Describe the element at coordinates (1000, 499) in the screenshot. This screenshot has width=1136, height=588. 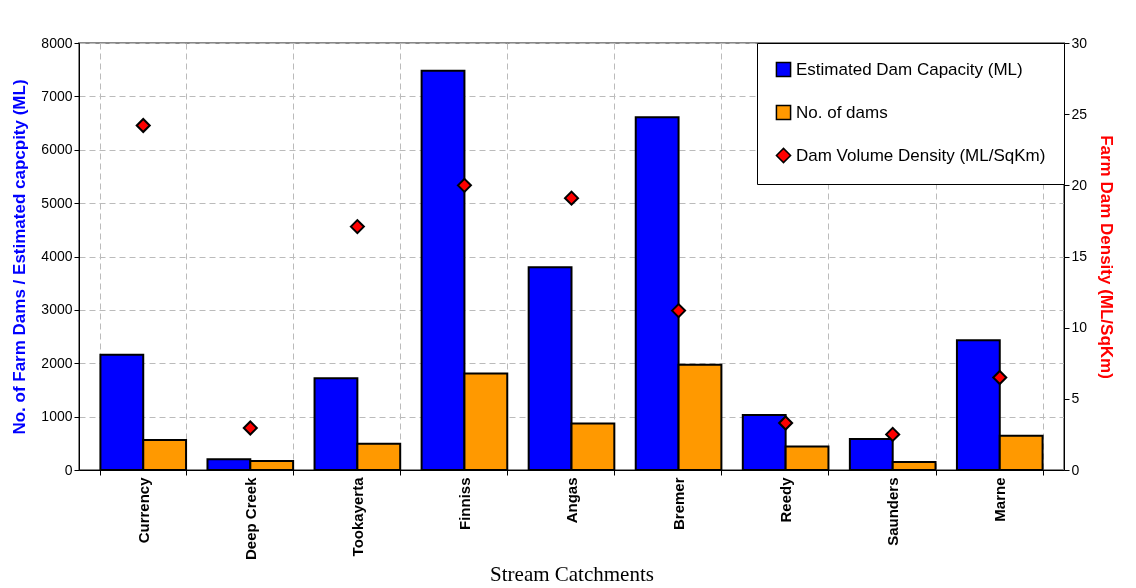
I see `x-tick-label: Marne` at that location.